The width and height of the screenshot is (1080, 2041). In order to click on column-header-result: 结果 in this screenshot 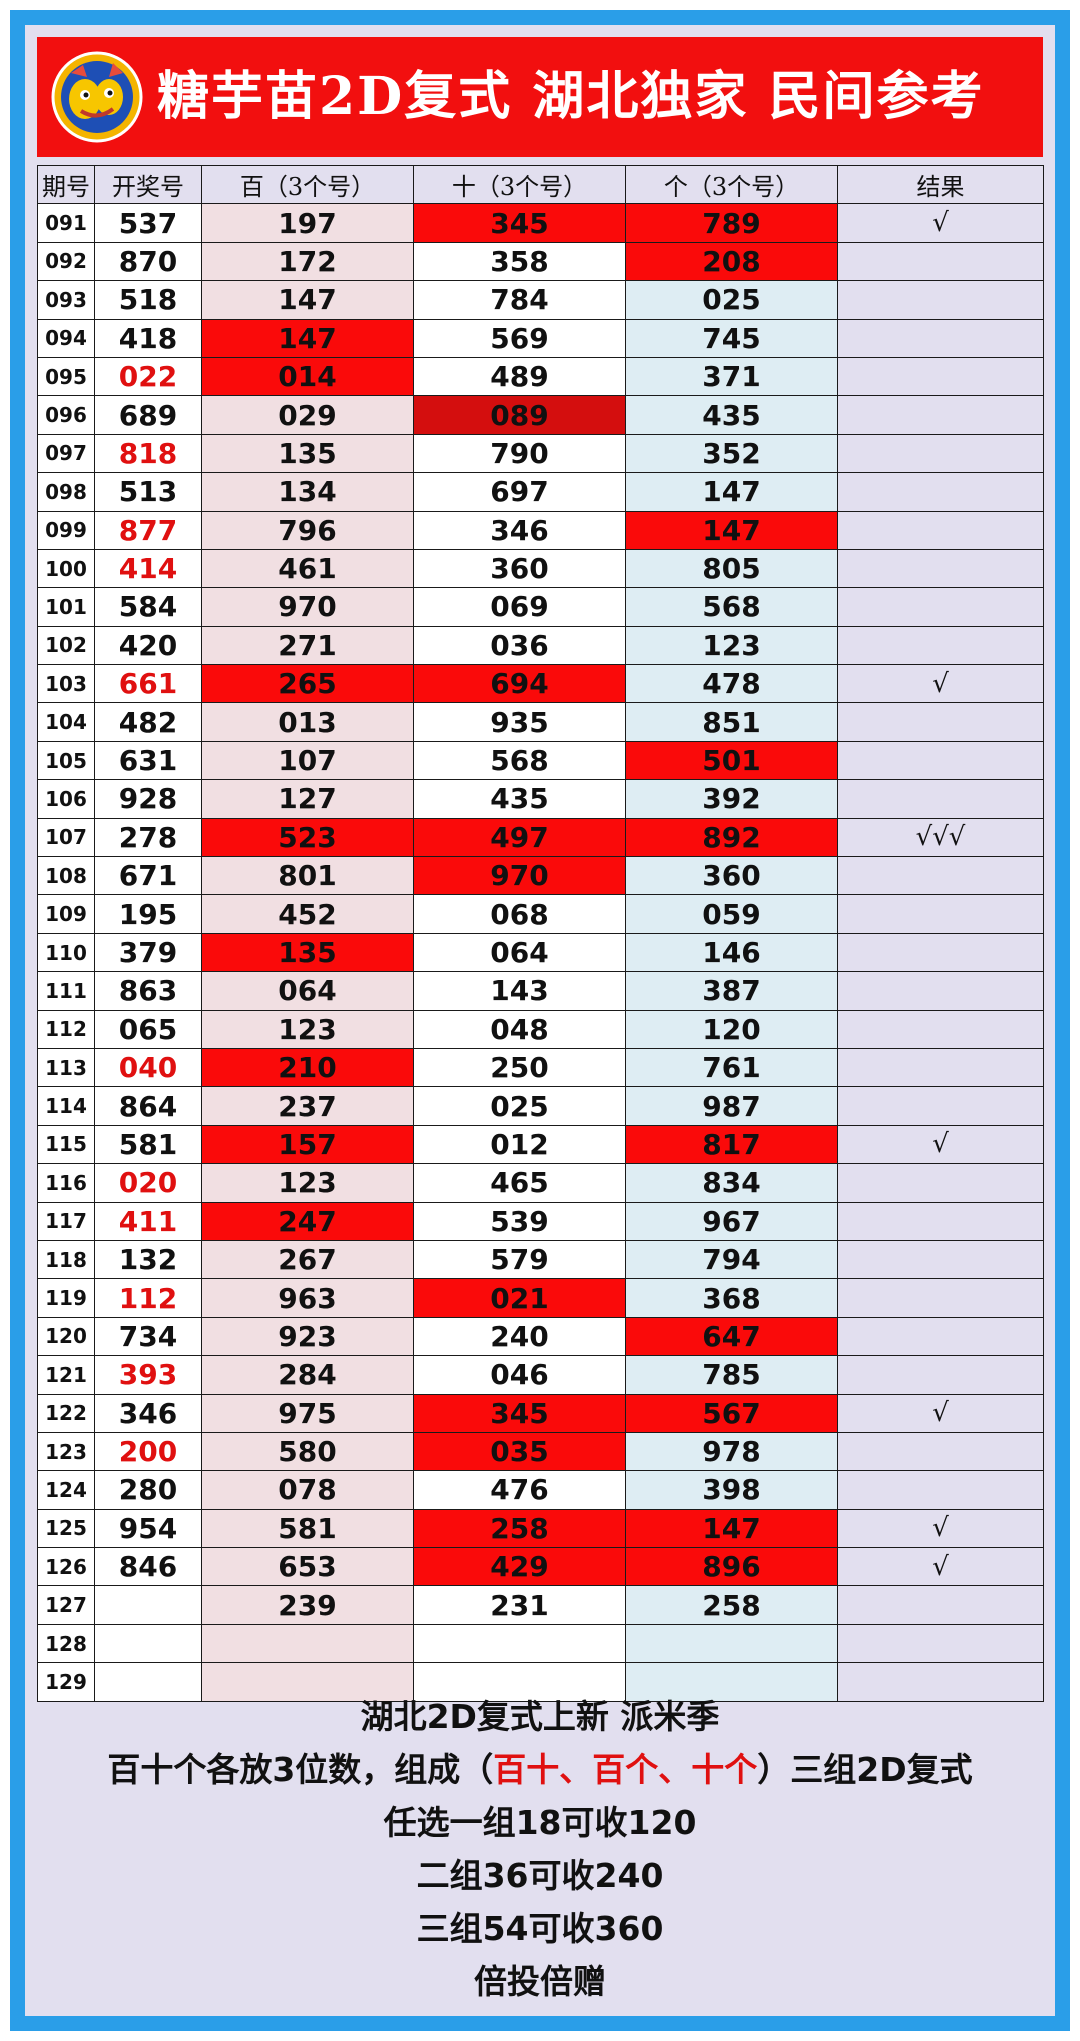, I will do `click(940, 184)`.